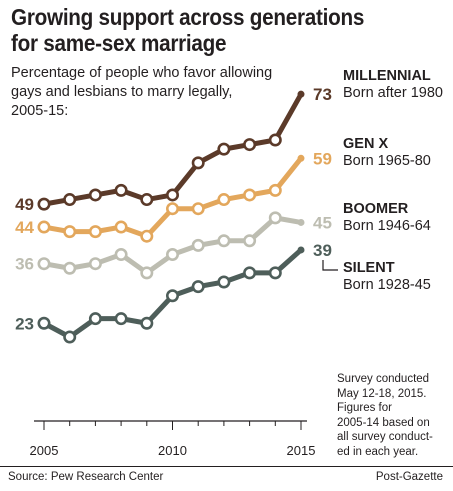 Image resolution: width=453 pixels, height=491 pixels. What do you see at coordinates (301, 450) in the screenshot?
I see `x-tick-label-2015: 2015` at bounding box center [301, 450].